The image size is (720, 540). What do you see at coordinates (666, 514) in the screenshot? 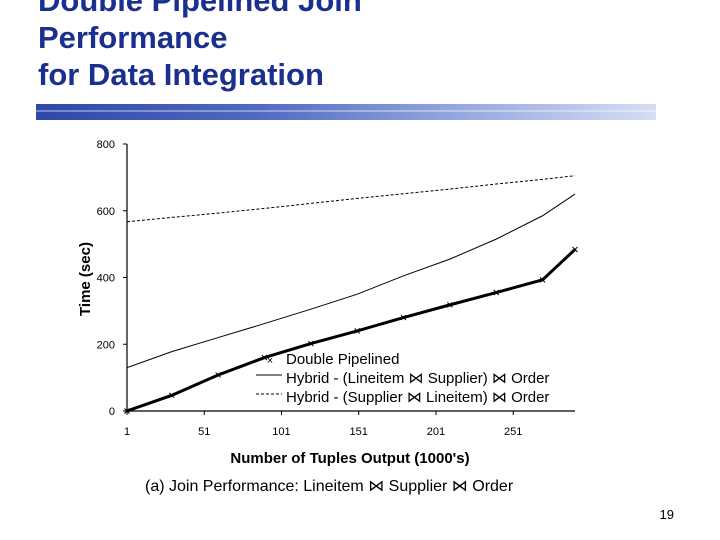
I see `page-number: 19` at bounding box center [666, 514].